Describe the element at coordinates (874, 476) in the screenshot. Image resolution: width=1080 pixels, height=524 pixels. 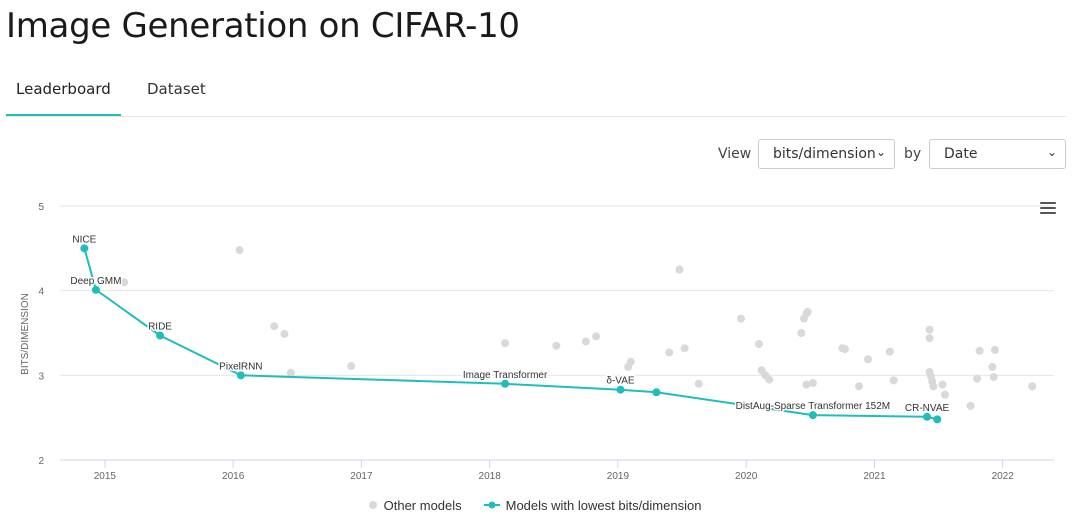
I see `x-tick-label: 2021` at that location.